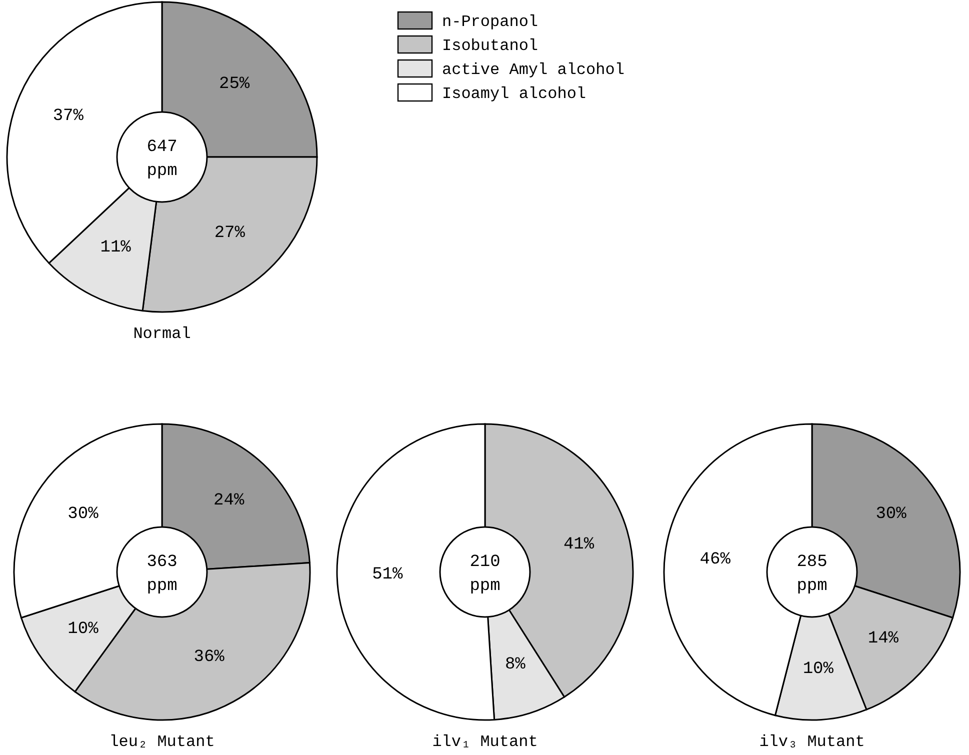 The height and width of the screenshot is (755, 969). What do you see at coordinates (485, 574) in the screenshot?
I see `text: 210 ppm` at bounding box center [485, 574].